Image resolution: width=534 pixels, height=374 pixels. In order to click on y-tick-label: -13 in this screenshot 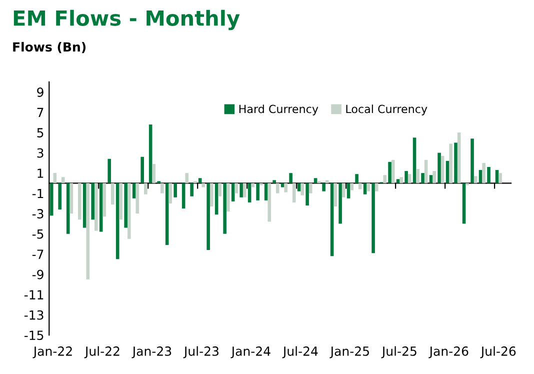, I will do `click(34, 315)`.